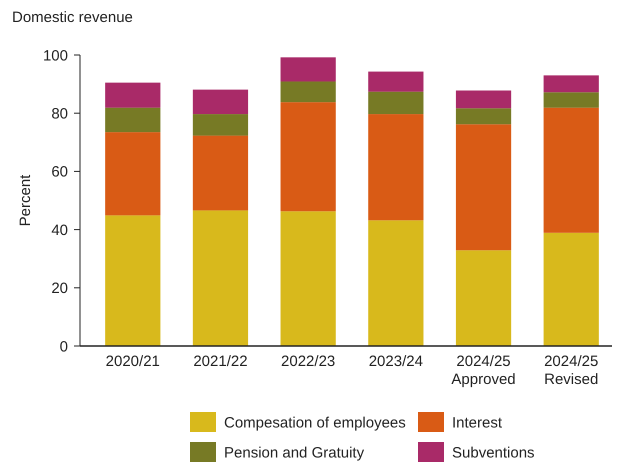 This screenshot has height=472, width=626. I want to click on y-tick-label: 0, so click(64, 347).